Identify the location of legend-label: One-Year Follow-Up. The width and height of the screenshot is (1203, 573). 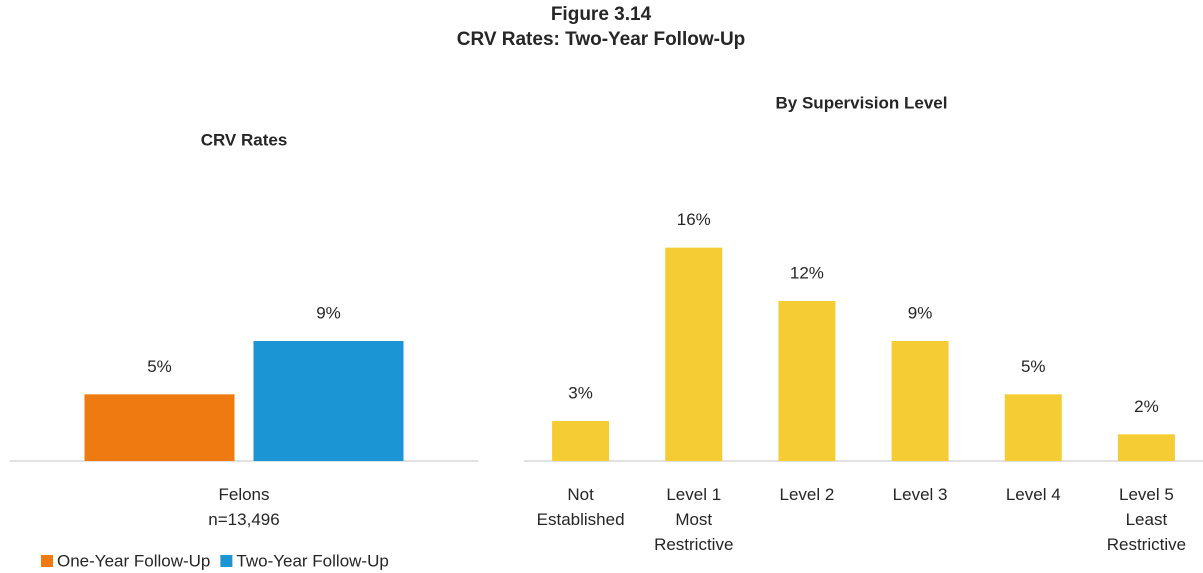
(133, 560).